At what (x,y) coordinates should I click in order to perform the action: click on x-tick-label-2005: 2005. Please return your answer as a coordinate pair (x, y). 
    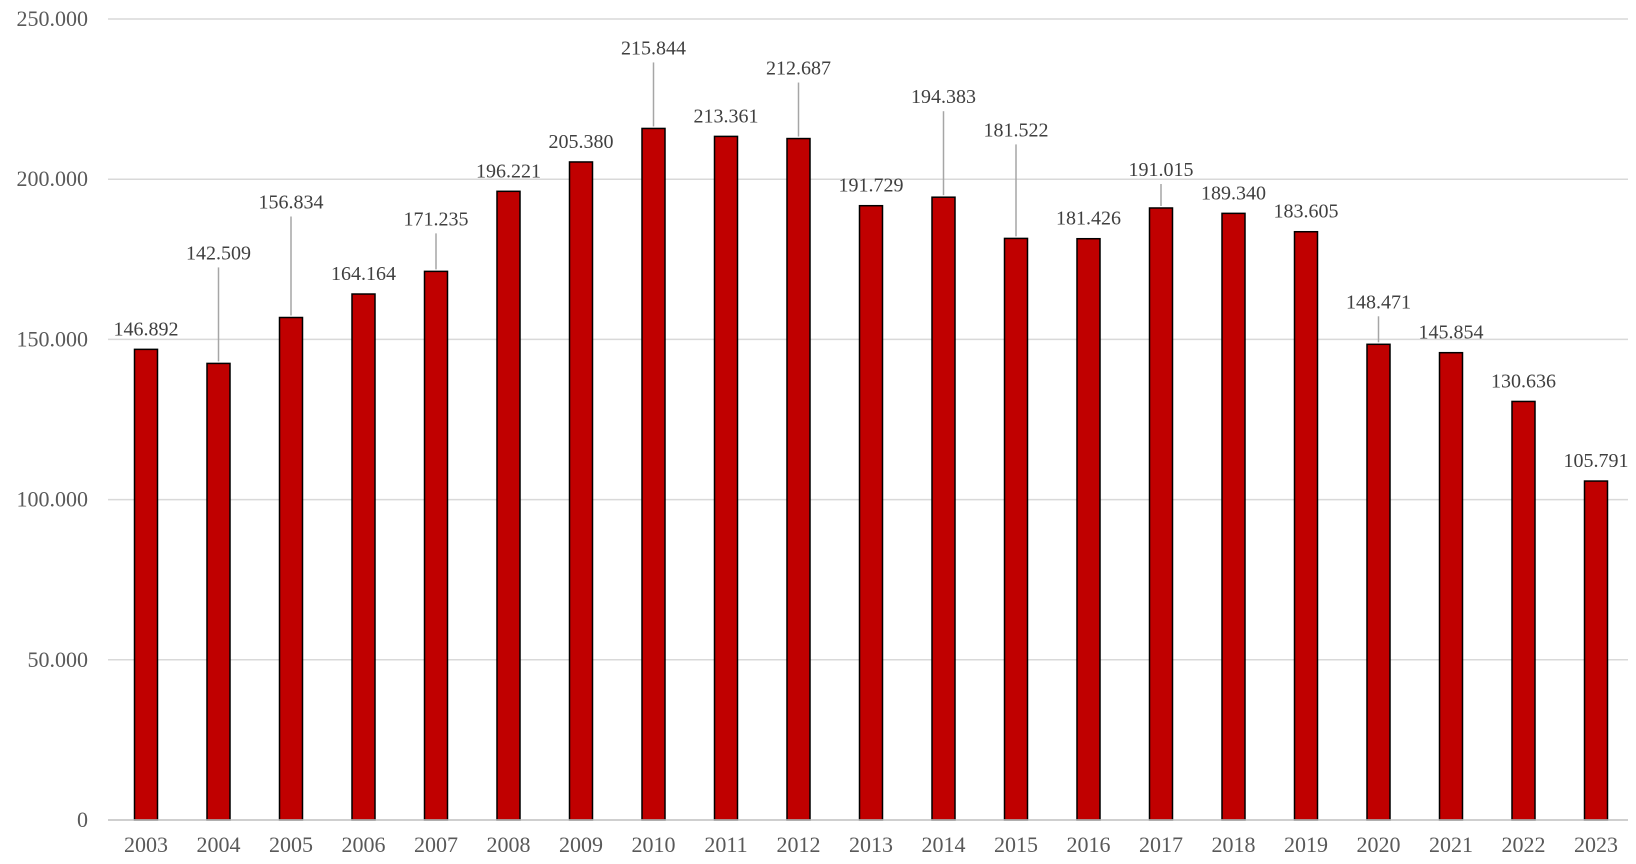
    Looking at the image, I should click on (291, 844).